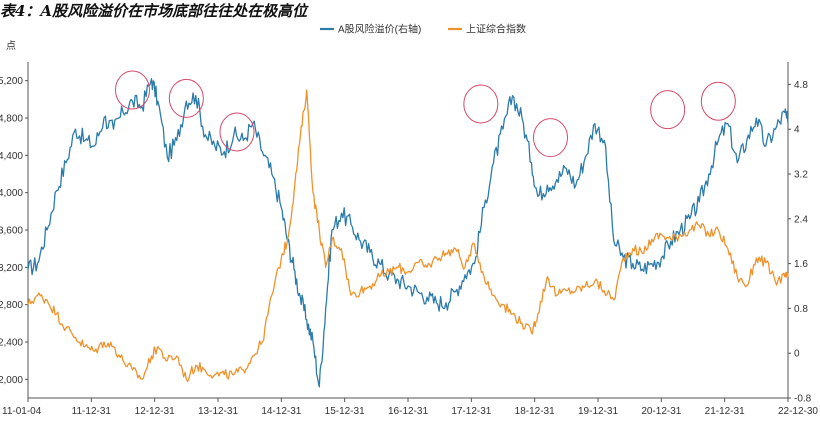  What do you see at coordinates (797, 130) in the screenshot?
I see `right-tick-label: 4` at bounding box center [797, 130].